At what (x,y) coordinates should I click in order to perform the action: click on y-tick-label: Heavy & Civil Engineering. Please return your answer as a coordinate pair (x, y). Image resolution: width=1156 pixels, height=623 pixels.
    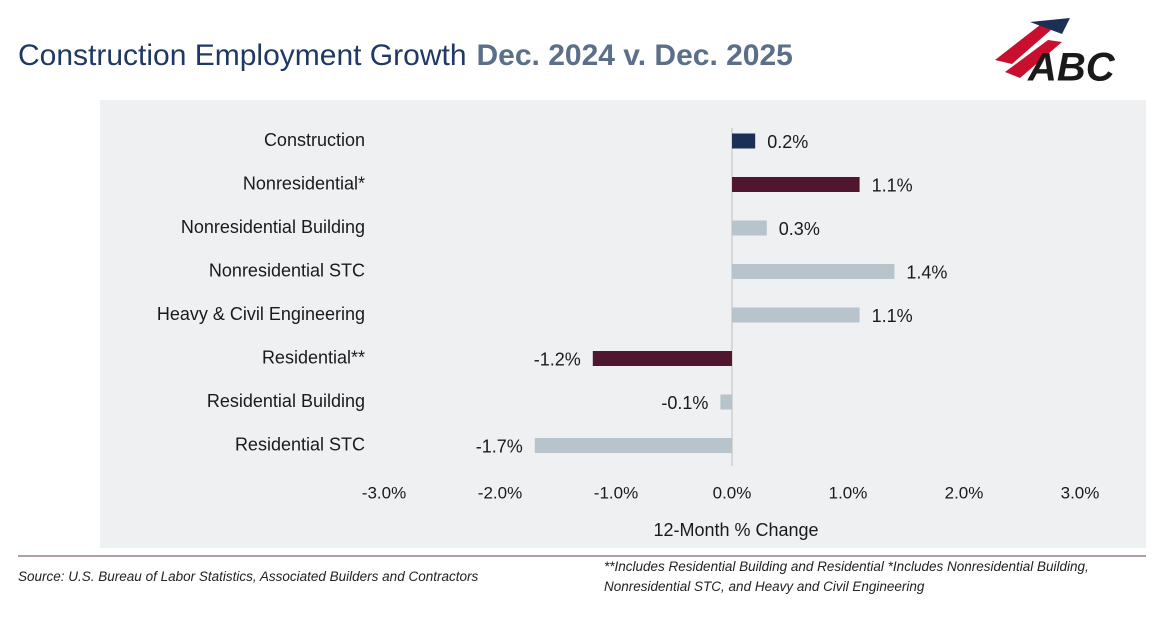
    Looking at the image, I should click on (261, 314).